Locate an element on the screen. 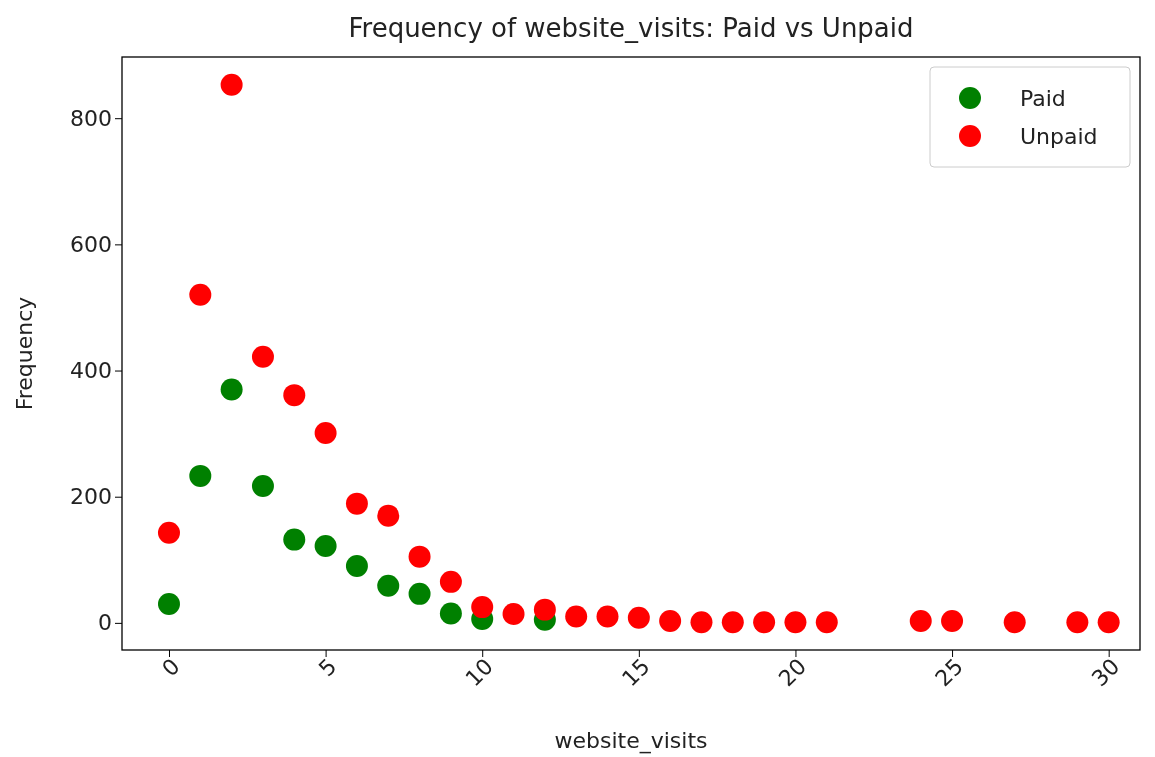 This screenshot has width=1155, height=757. x-axis-title: website_visits is located at coordinates (631, 741).